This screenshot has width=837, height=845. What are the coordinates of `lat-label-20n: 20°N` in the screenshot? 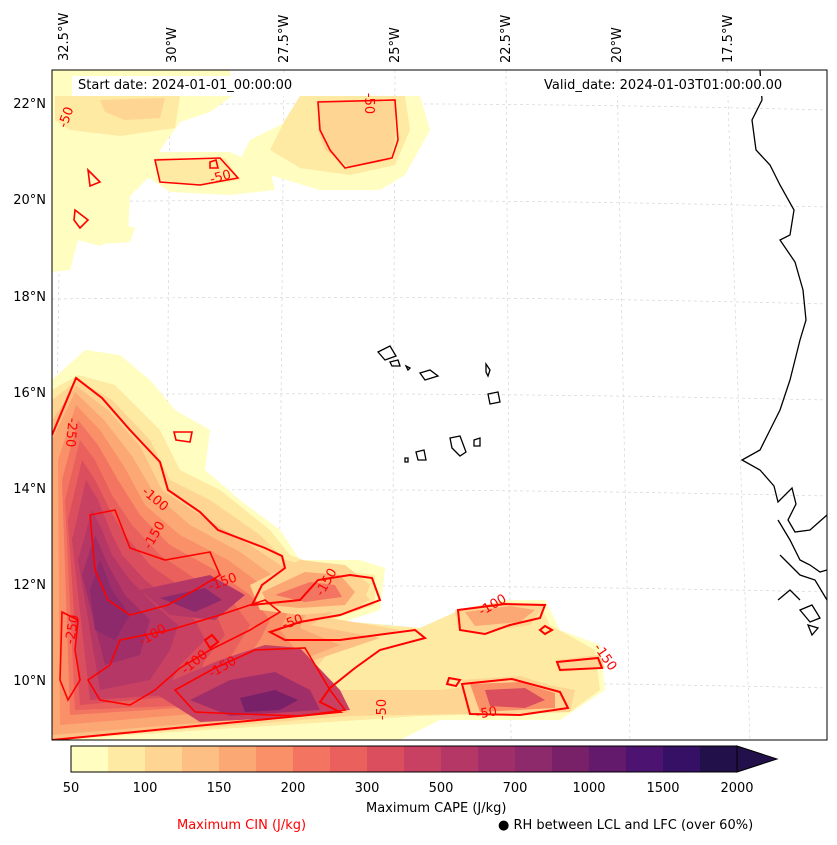 It's located at (29, 200).